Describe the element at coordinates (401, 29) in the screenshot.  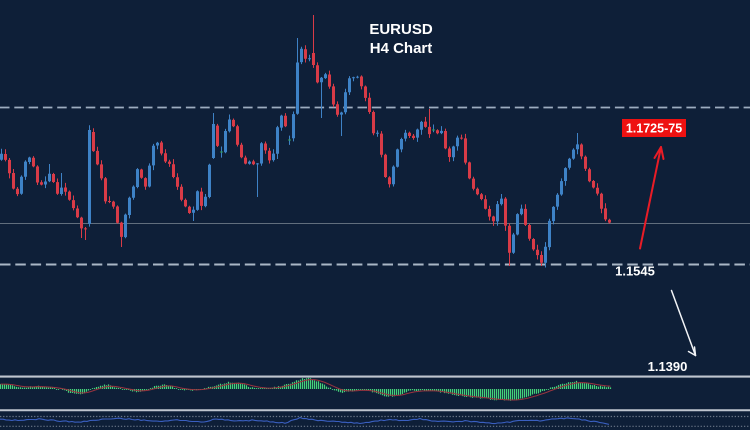
I see `svg-text: EURUSD` at that location.